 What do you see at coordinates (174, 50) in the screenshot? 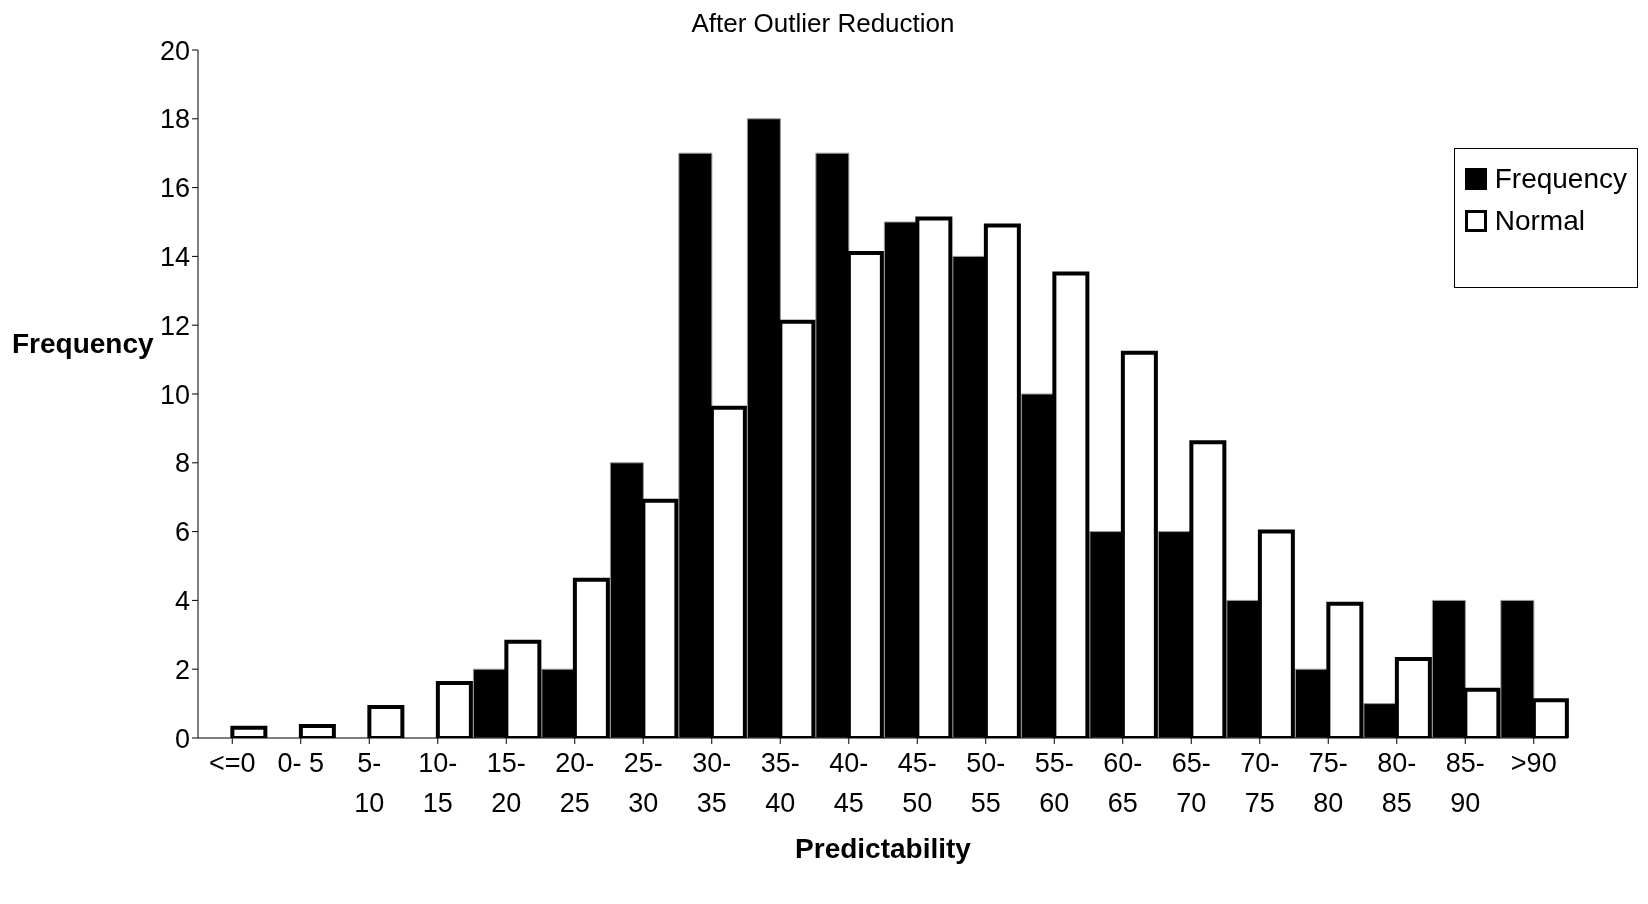
I see `y-tick-label: 20` at bounding box center [174, 50].